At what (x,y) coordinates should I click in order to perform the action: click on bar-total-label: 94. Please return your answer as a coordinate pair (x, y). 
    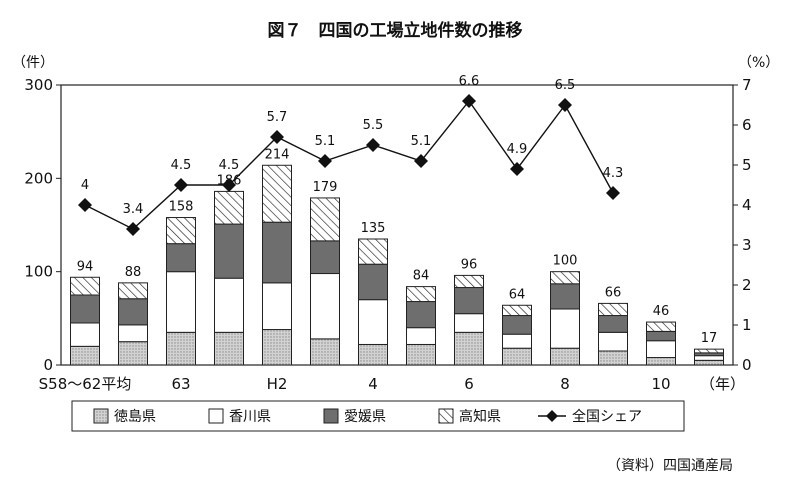
    Looking at the image, I should click on (85, 266).